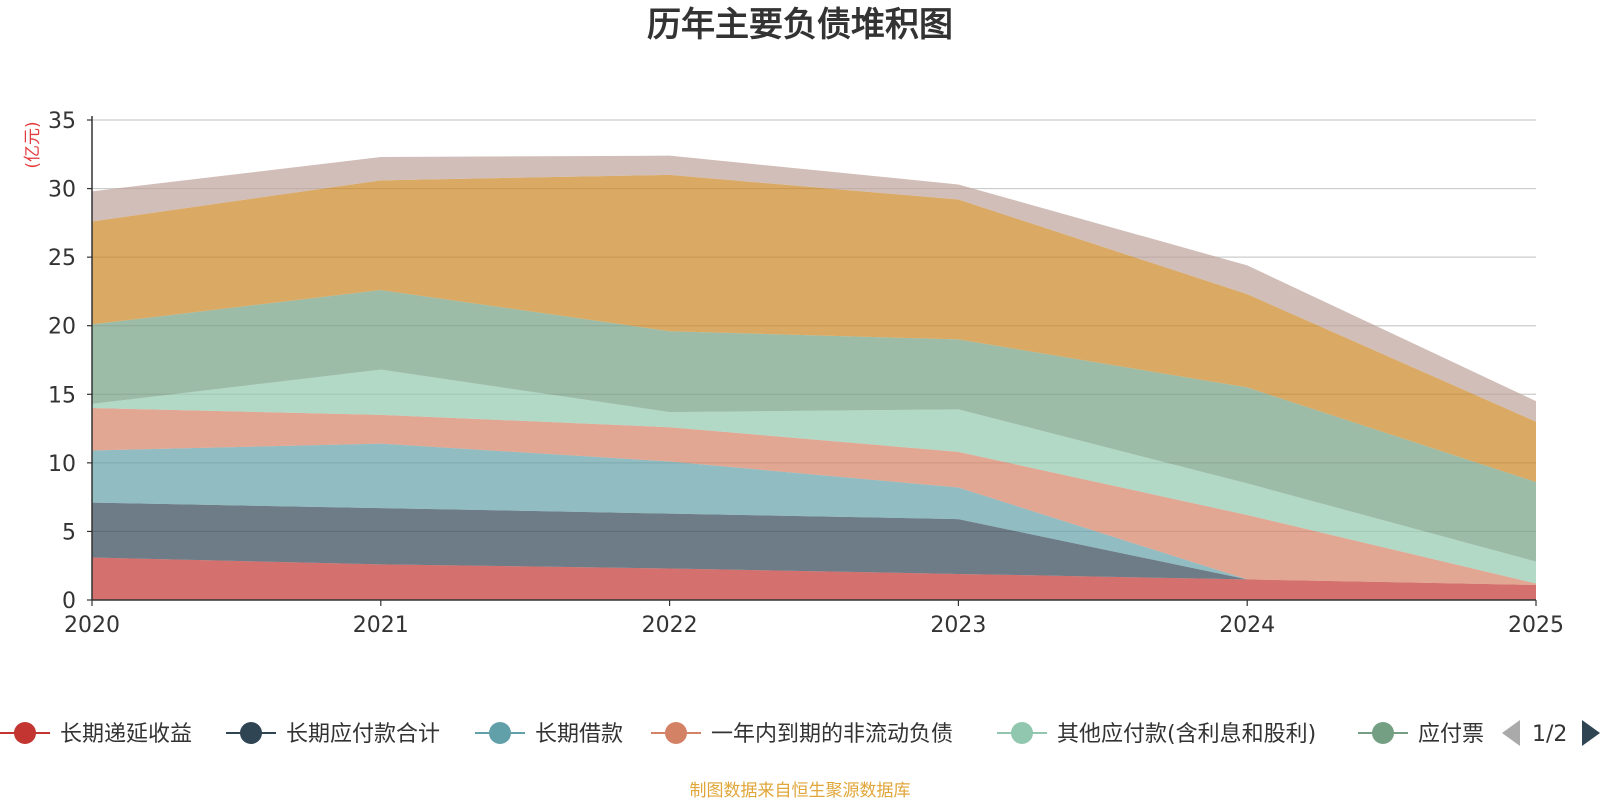 This screenshot has width=1600, height=800. I want to click on y-tick-label: 35, so click(62, 121).